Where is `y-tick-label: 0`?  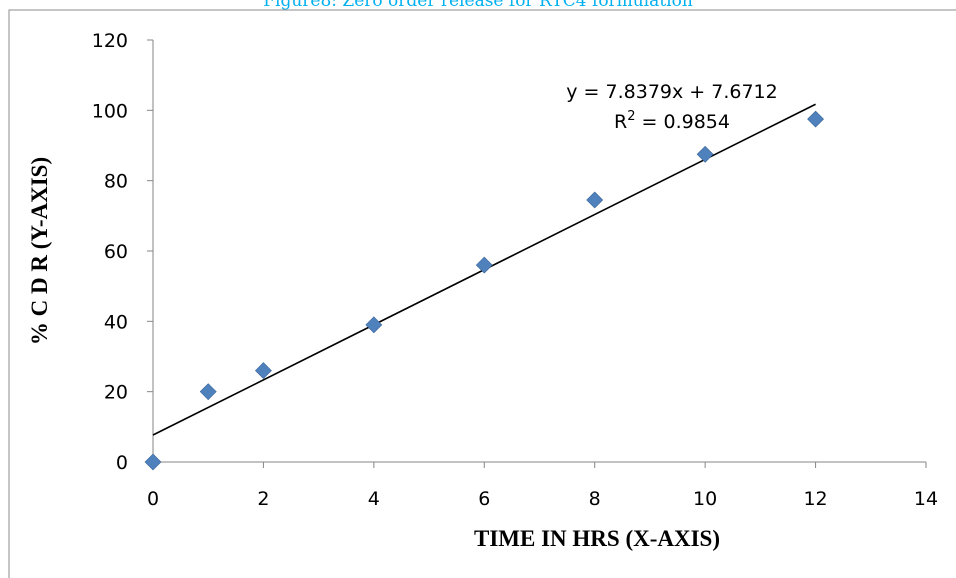 y-tick-label: 0 is located at coordinates (122, 463).